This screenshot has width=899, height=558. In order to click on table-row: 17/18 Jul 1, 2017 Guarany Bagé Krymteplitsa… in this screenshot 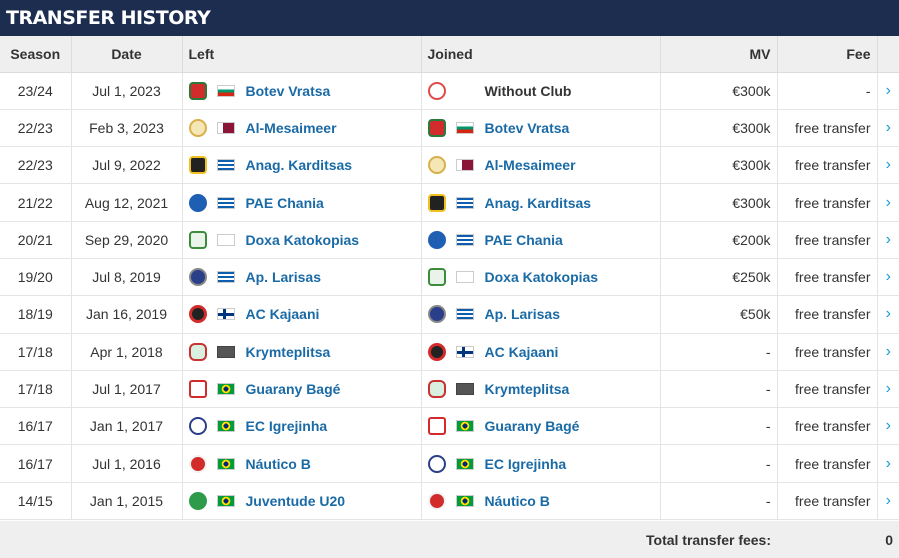, I will do `click(449, 389)`.